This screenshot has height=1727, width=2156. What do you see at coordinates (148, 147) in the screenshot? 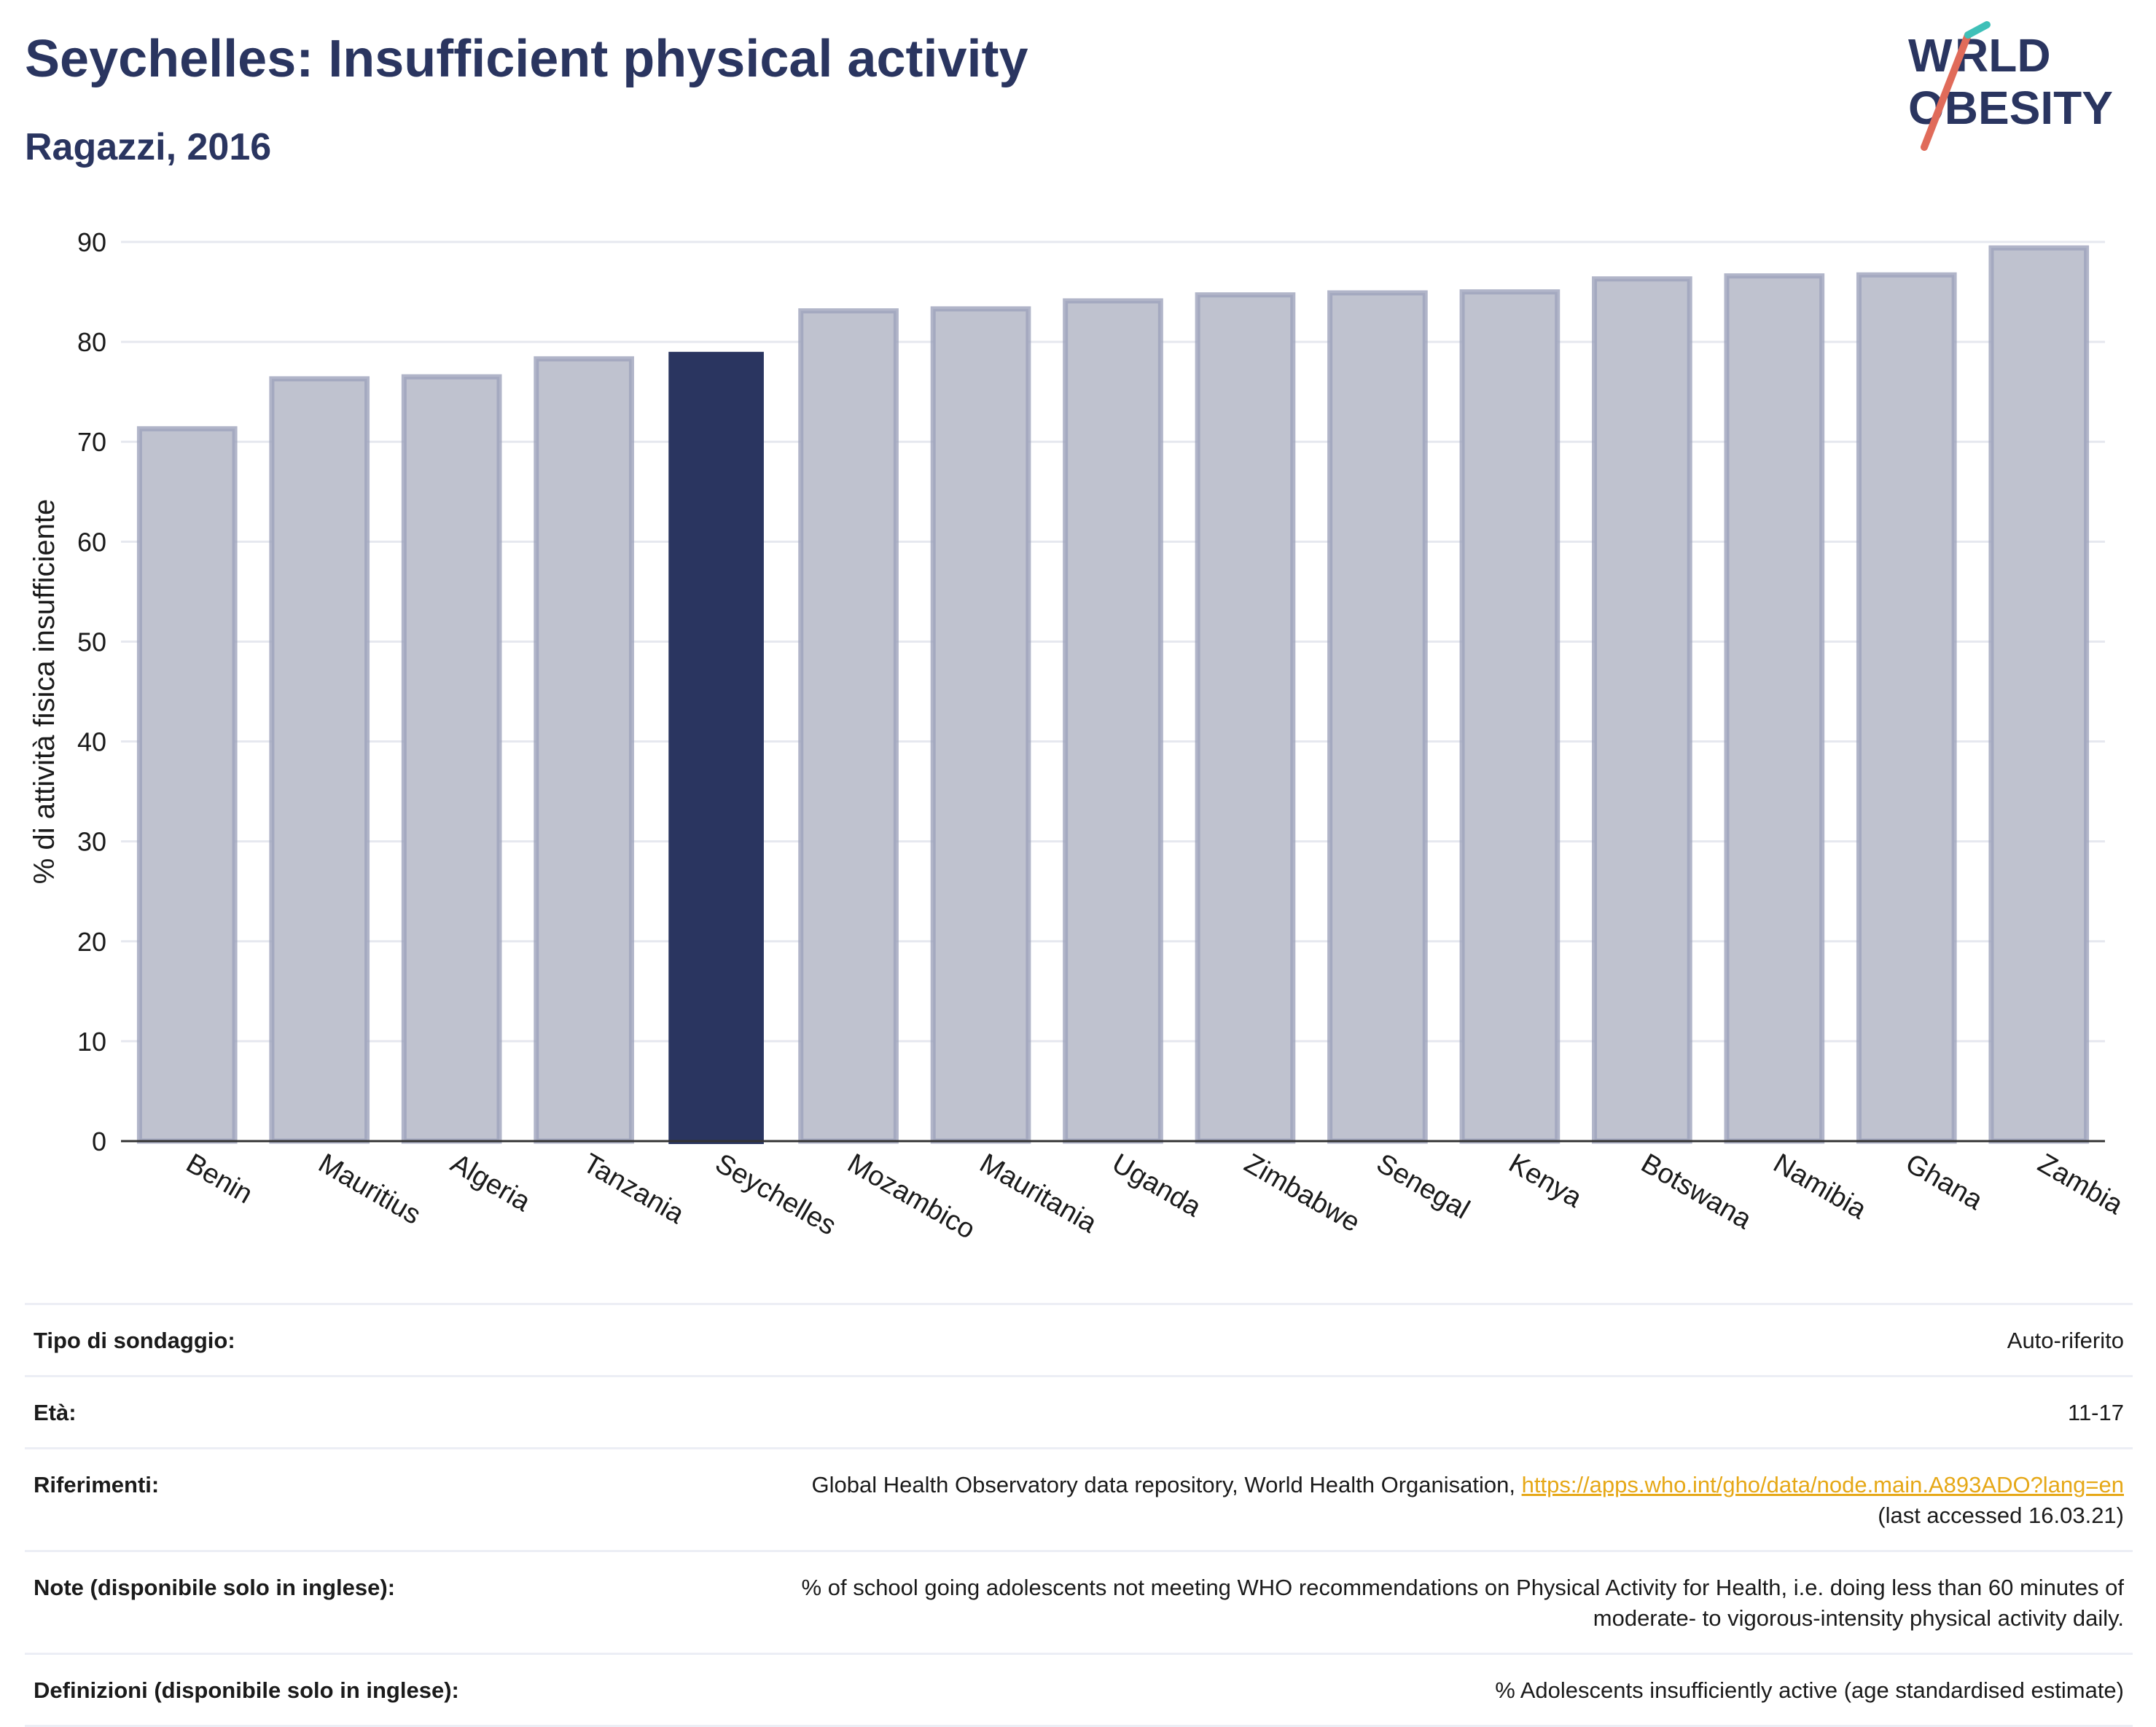
I see `page-subtitle: Ragazzi, 2016` at bounding box center [148, 147].